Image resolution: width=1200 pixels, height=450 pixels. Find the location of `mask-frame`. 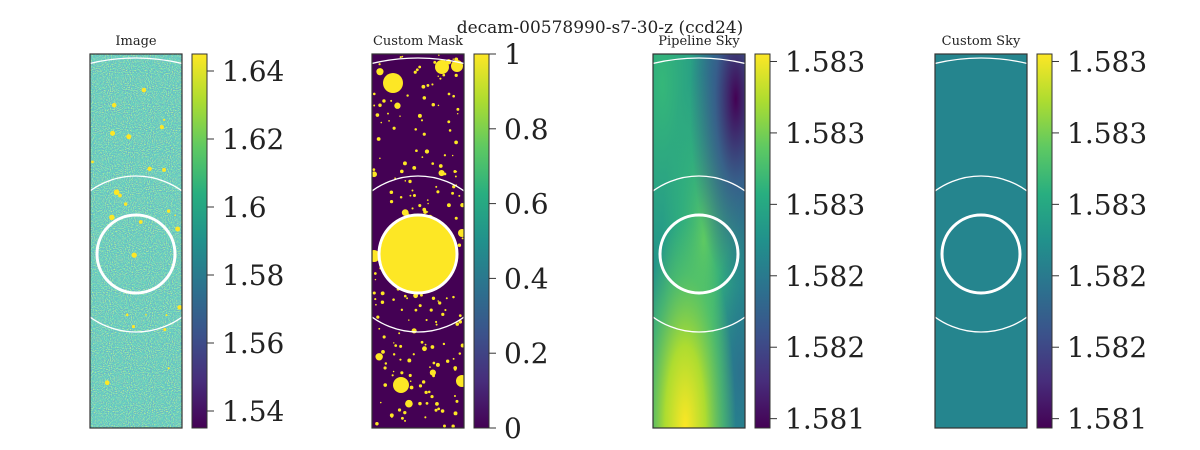

mask-frame is located at coordinates (418, 241).